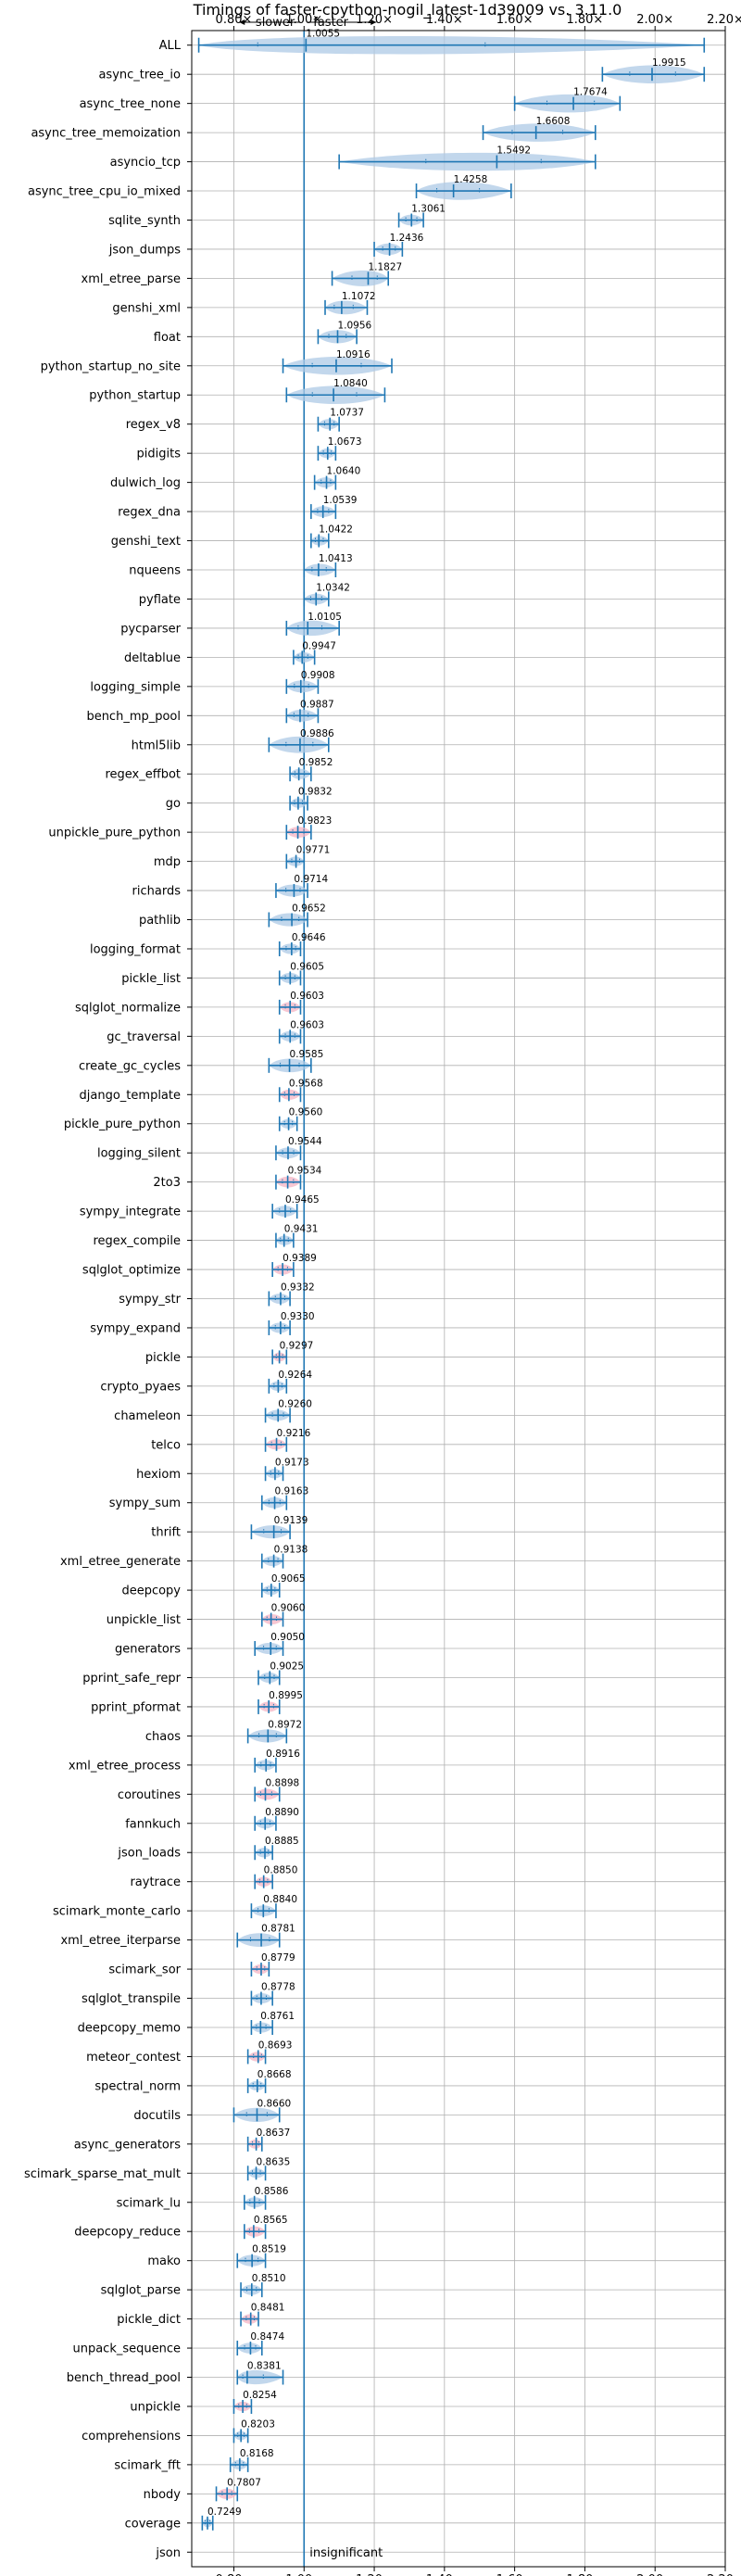 The image size is (741, 2576). What do you see at coordinates (234, 20) in the screenshot?
I see `x-tick-label-top: 0.80×` at bounding box center [234, 20].